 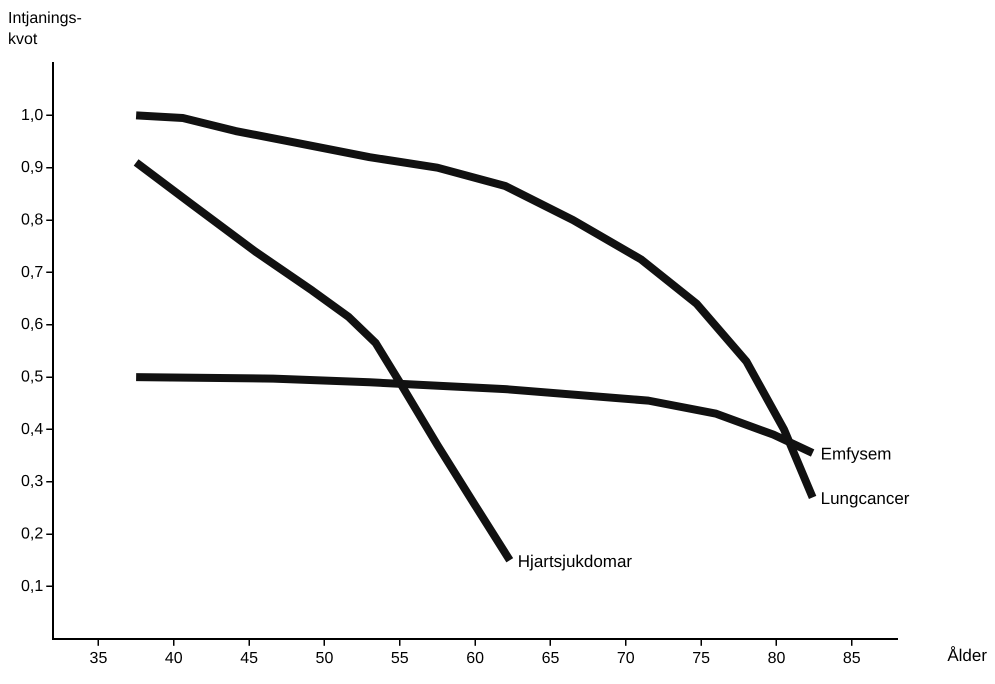 What do you see at coordinates (475, 658) in the screenshot?
I see `x-tick-label: 60` at bounding box center [475, 658].